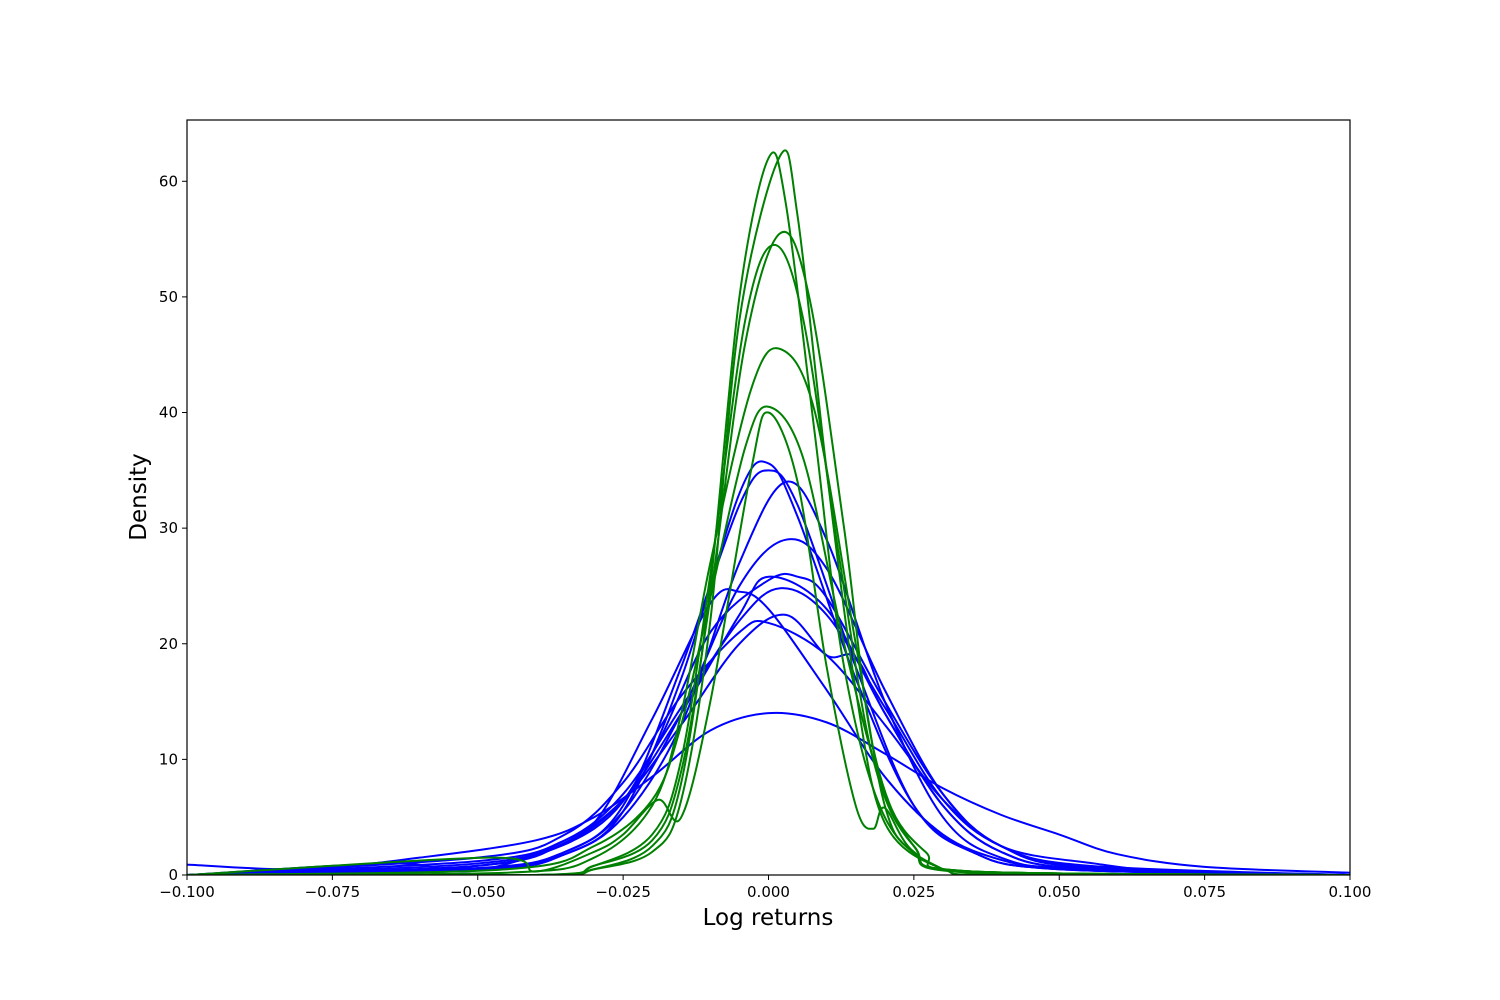 The height and width of the screenshot is (1000, 1500). I want to click on x-tick-label: 0.100, so click(1350, 892).